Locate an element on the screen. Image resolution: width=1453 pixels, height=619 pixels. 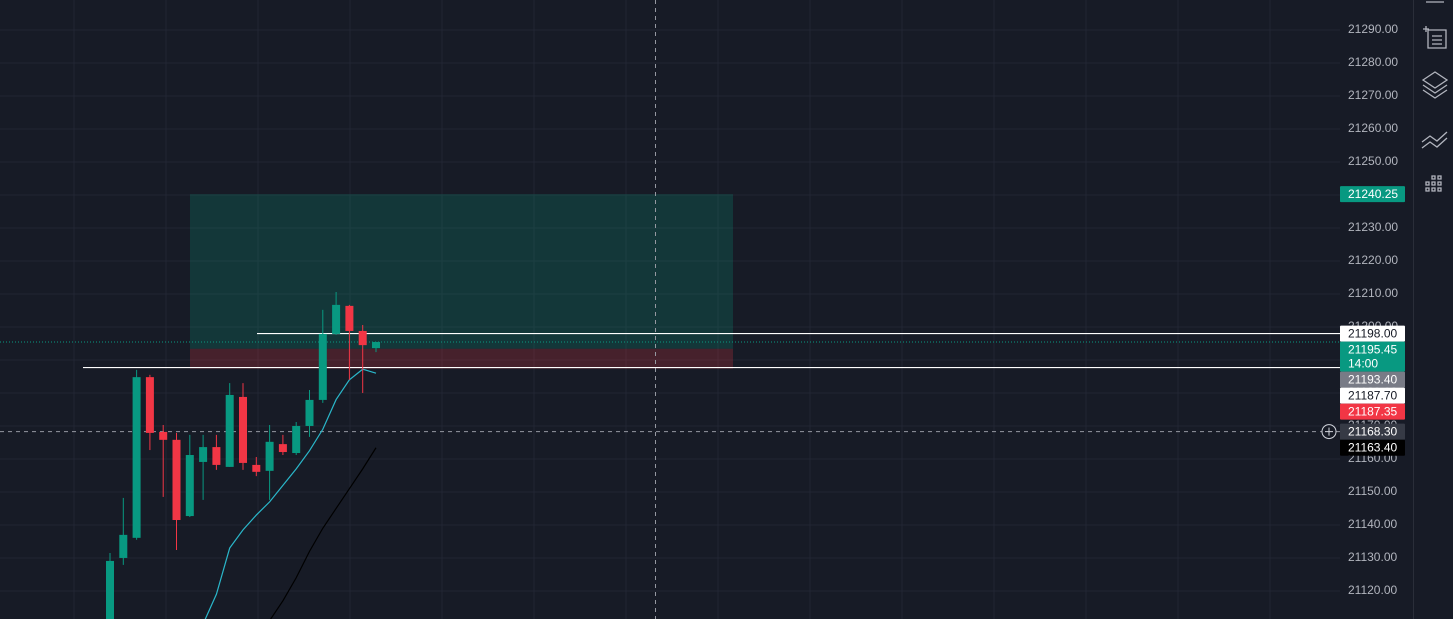
apps-icon is located at coordinates (1433, 183).